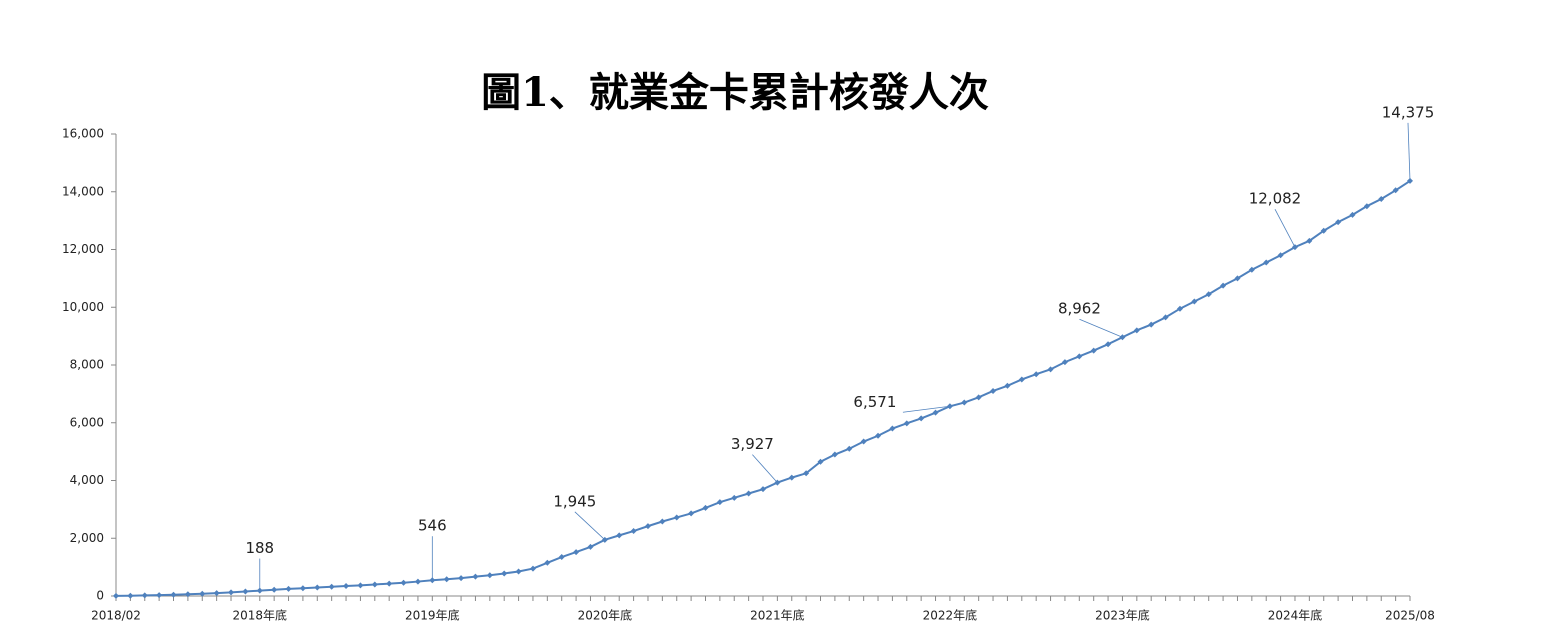 Image resolution: width=1554 pixels, height=638 pixels. Describe the element at coordinates (1408, 112) in the screenshot. I see `data-label: 14,375` at that location.